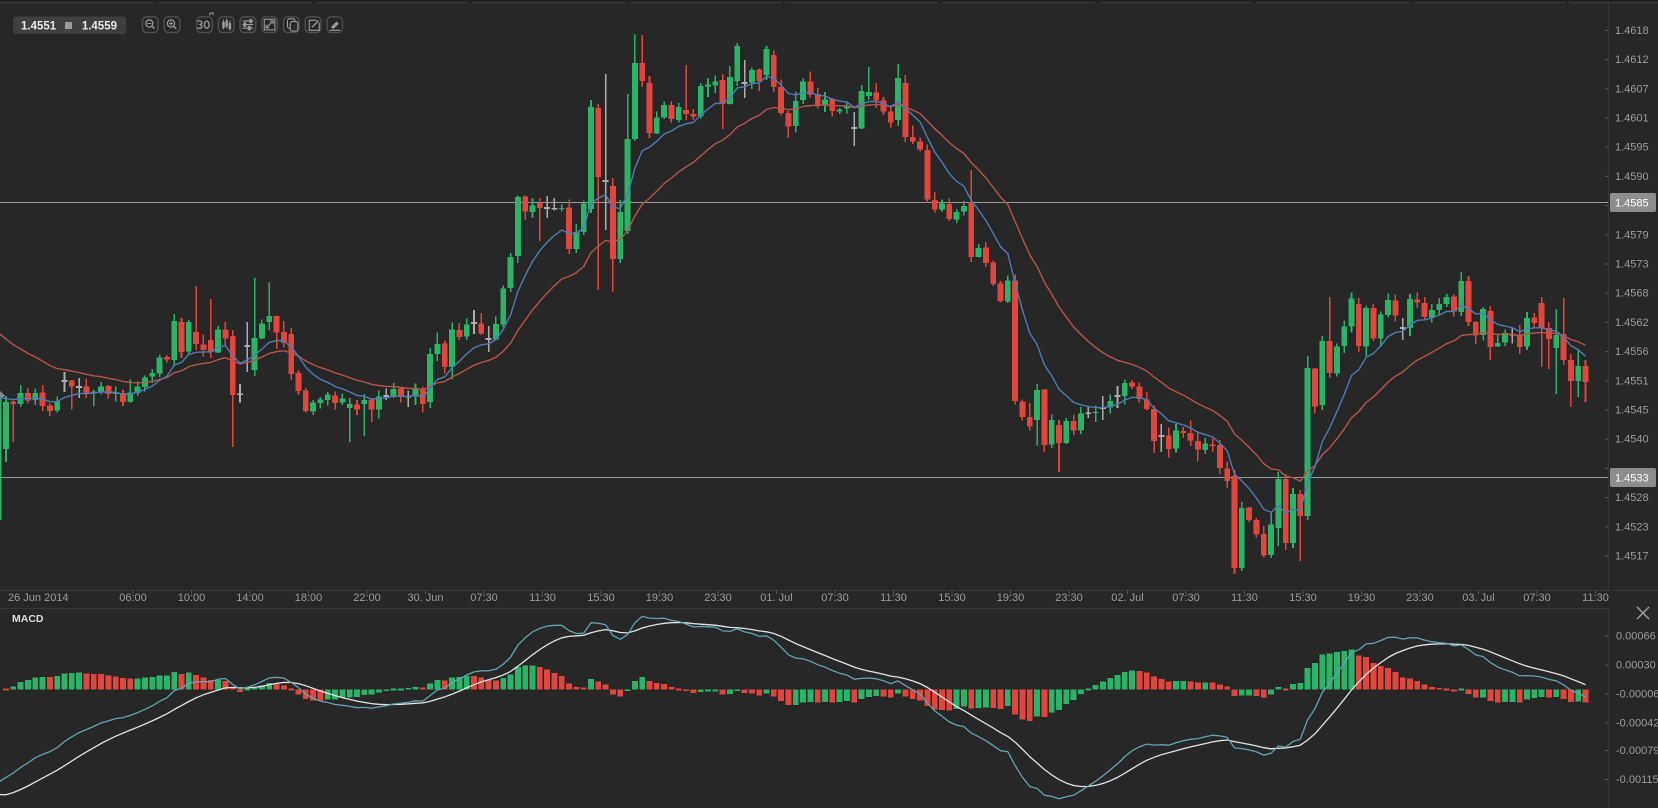 Image resolution: width=1658 pixels, height=808 pixels. I want to click on svg-text: 1.4559, so click(99, 27).